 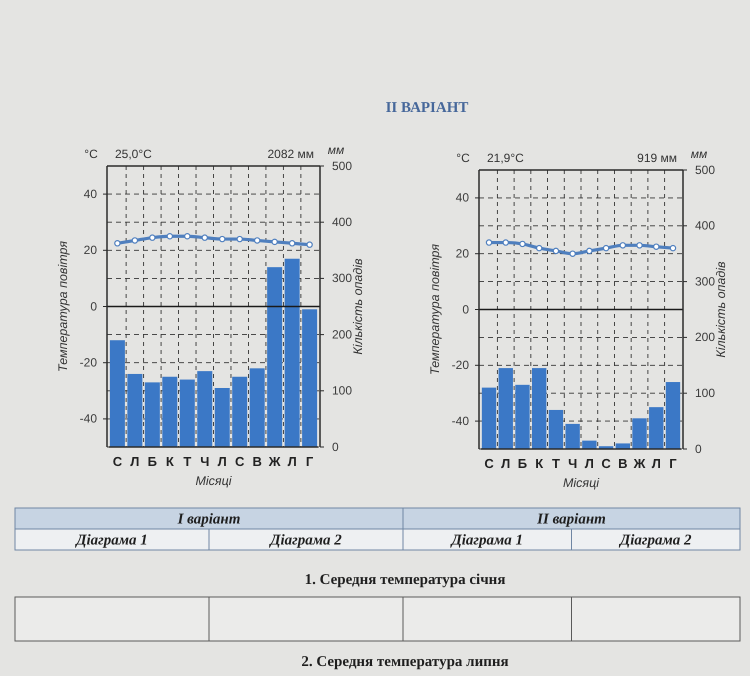 I want to click on x-tick-label: Ч, so click(x=573, y=464).